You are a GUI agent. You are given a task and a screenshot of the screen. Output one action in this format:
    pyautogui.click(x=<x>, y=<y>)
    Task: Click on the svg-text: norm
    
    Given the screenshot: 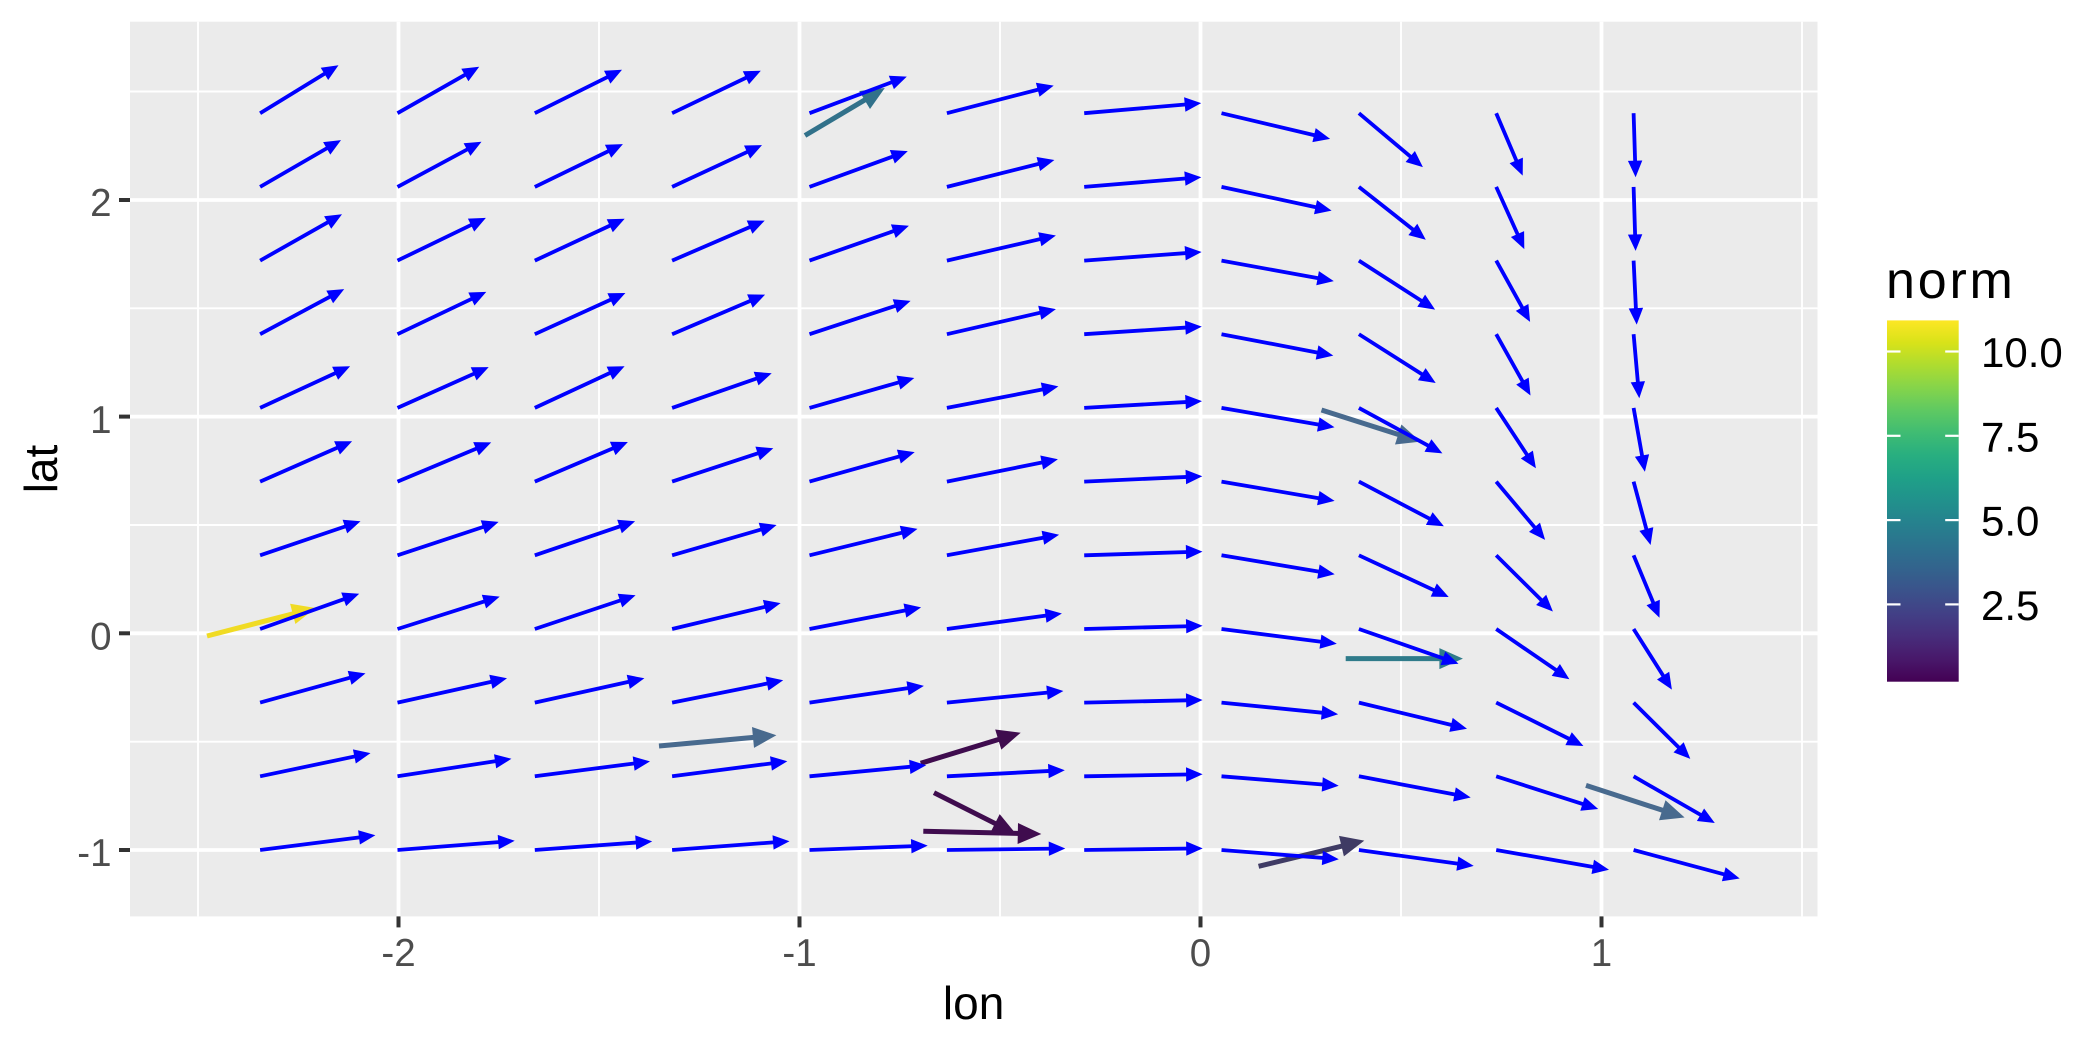 What is the action you would take?
    pyautogui.click(x=1951, y=281)
    